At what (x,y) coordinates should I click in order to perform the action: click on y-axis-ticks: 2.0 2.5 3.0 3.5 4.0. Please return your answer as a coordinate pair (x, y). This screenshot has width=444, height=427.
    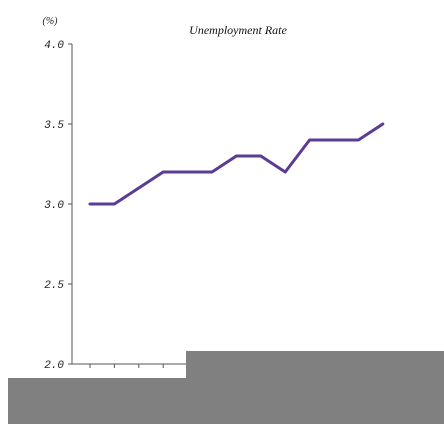
    Looking at the image, I should click on (58, 206).